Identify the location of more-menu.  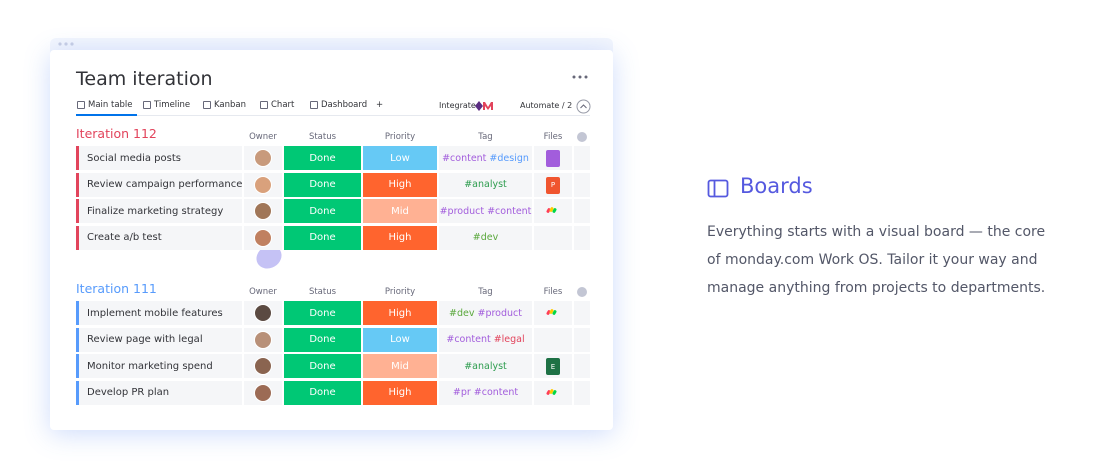
(580, 77).